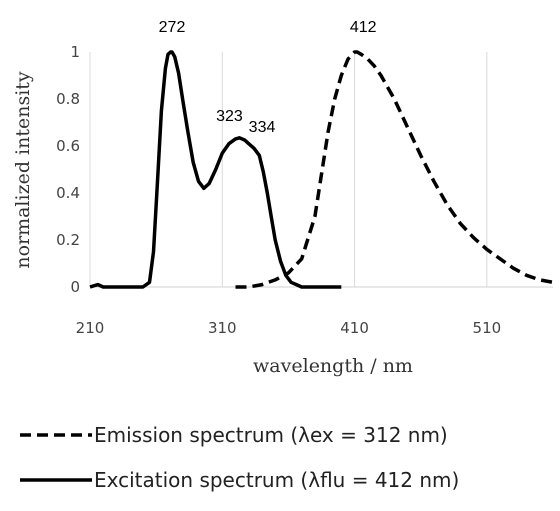  What do you see at coordinates (268, 77) in the screenshot?
I see `peak-labels: 272 323 334 412` at bounding box center [268, 77].